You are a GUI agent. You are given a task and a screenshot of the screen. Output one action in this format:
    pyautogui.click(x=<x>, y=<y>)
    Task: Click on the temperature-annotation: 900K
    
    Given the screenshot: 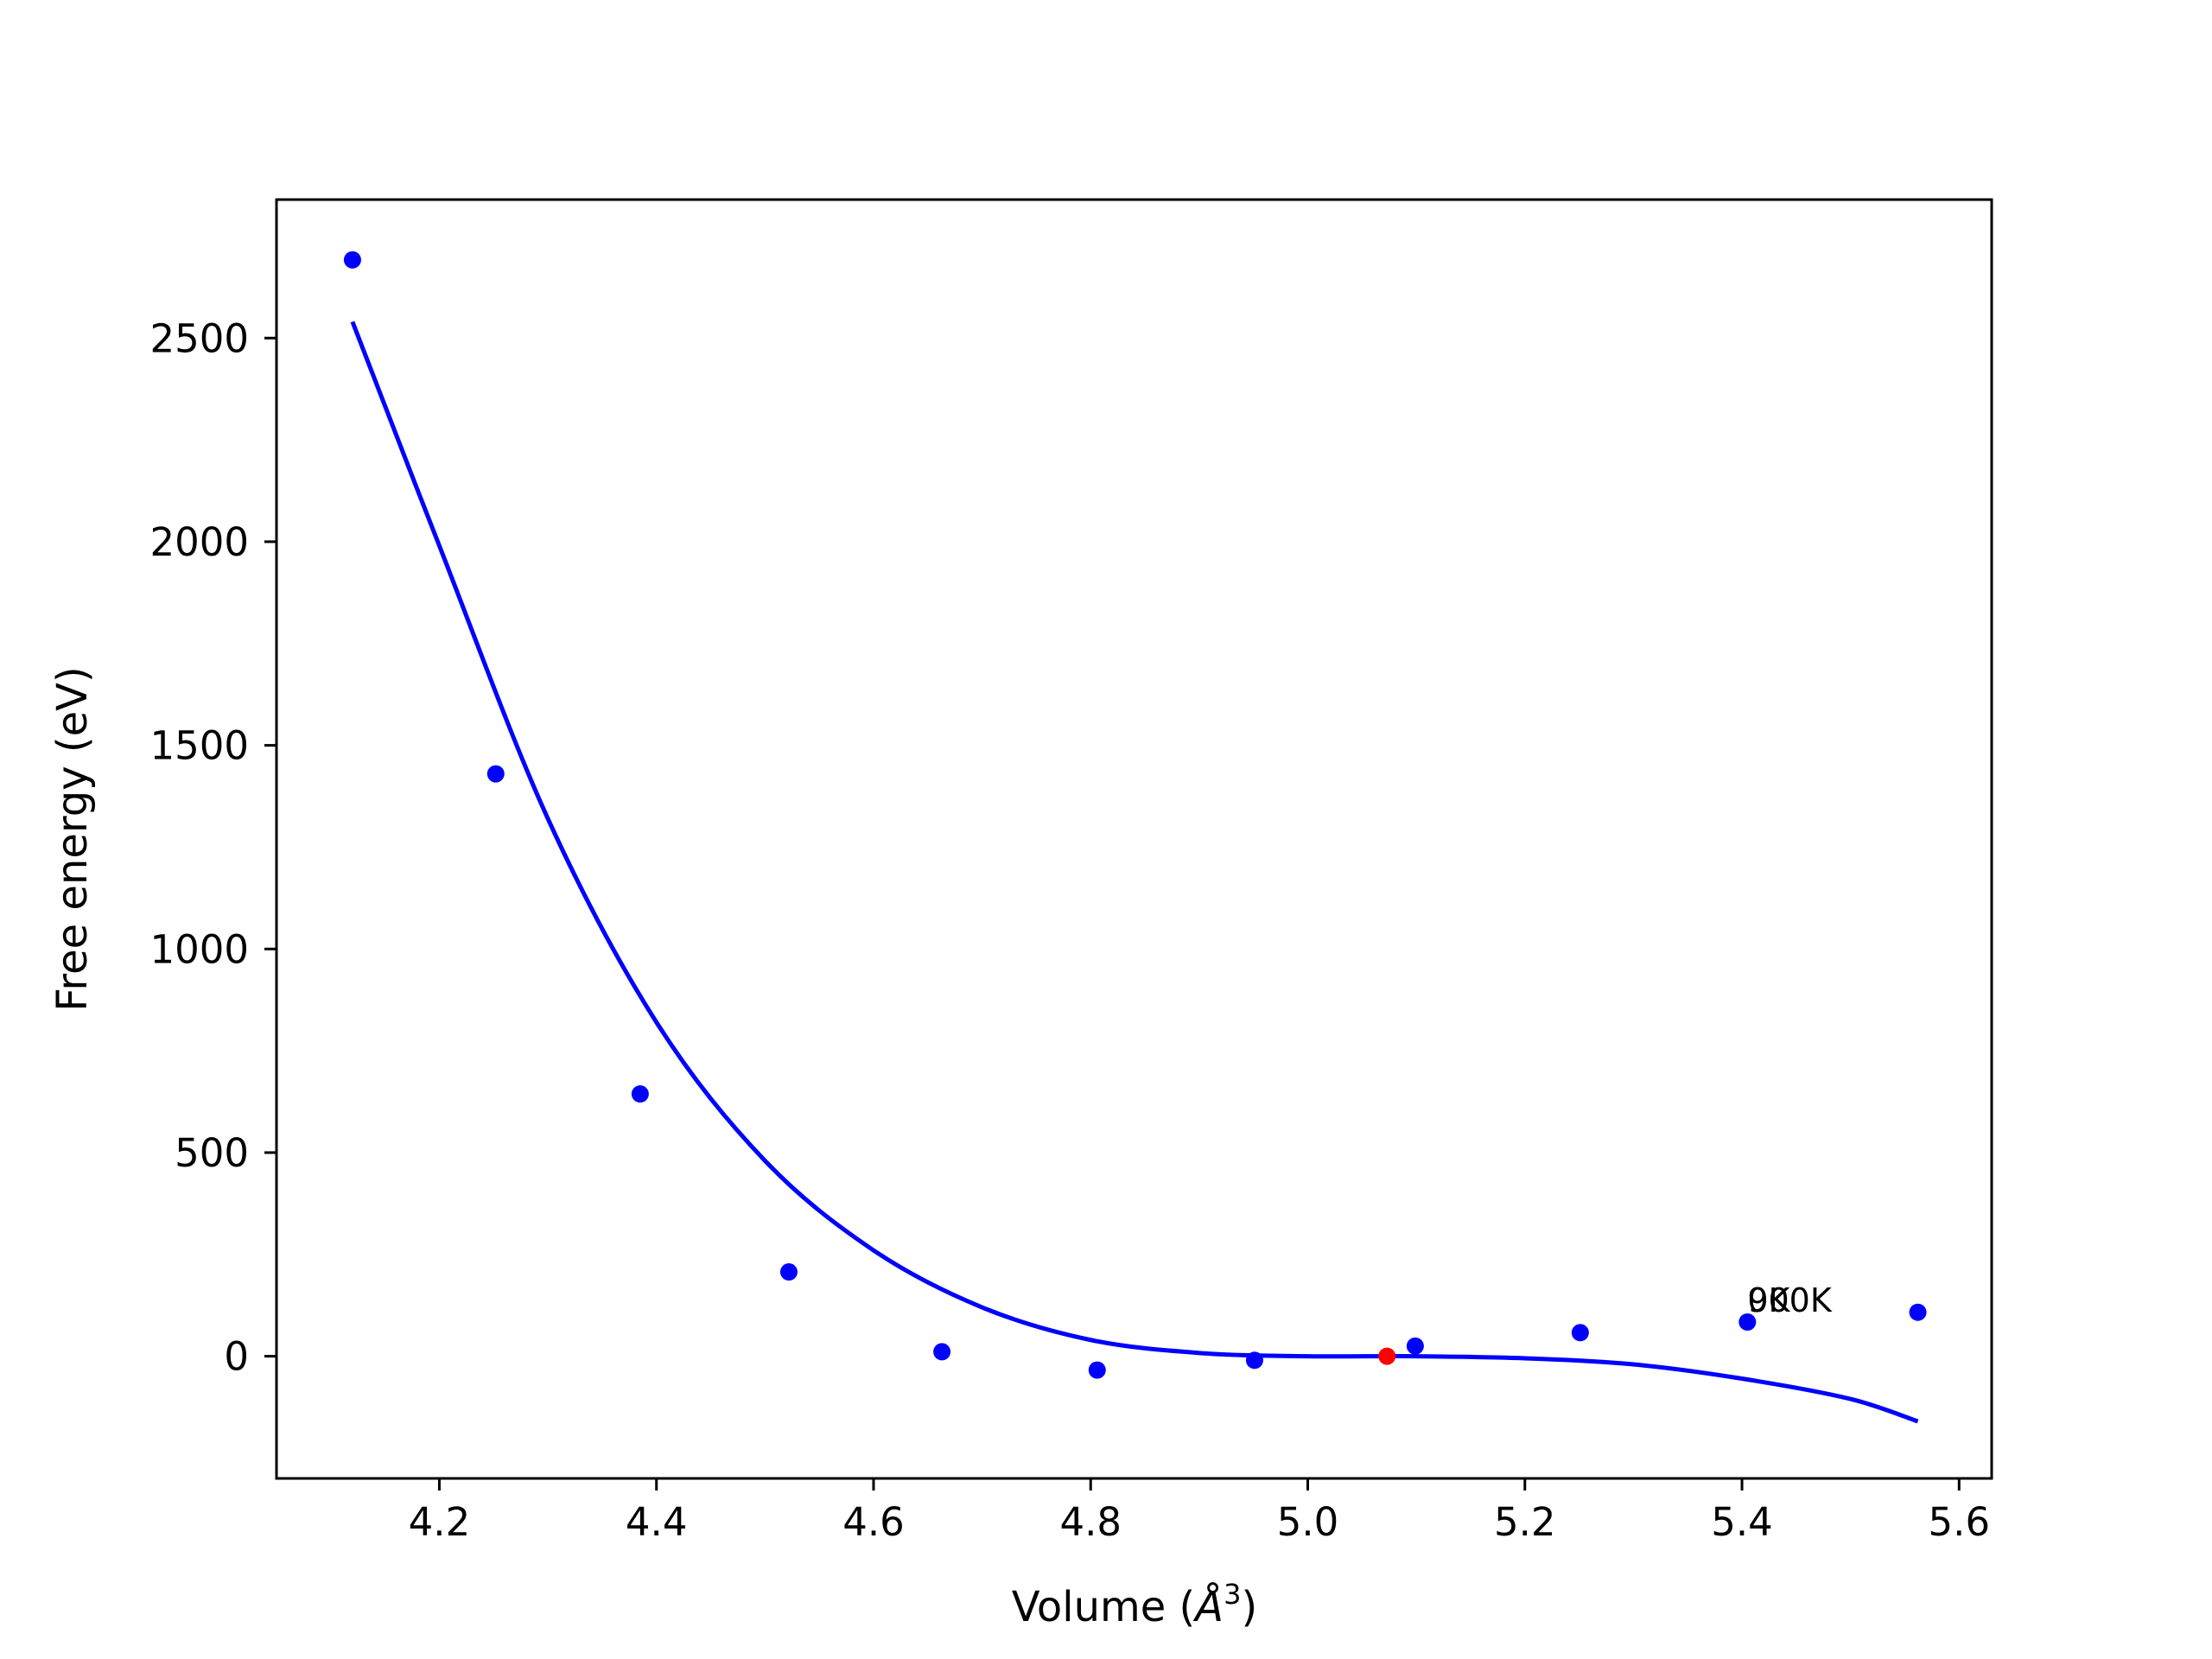 What is the action you would take?
    pyautogui.click(x=1790, y=1300)
    